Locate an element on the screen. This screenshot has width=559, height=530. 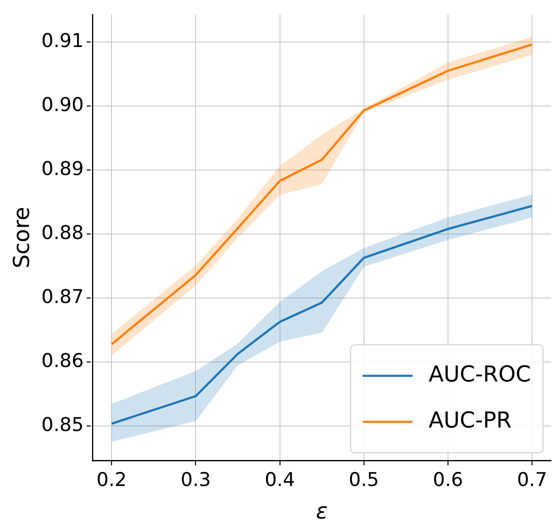
x-tick-label: 0.3 is located at coordinates (195, 480).